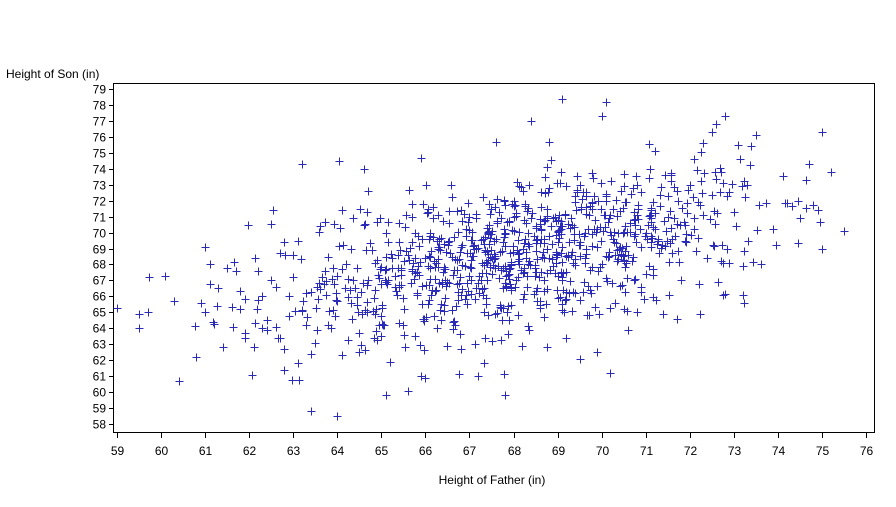  Describe the element at coordinates (100, 106) in the screenshot. I see `y-tick-label: 78` at that location.